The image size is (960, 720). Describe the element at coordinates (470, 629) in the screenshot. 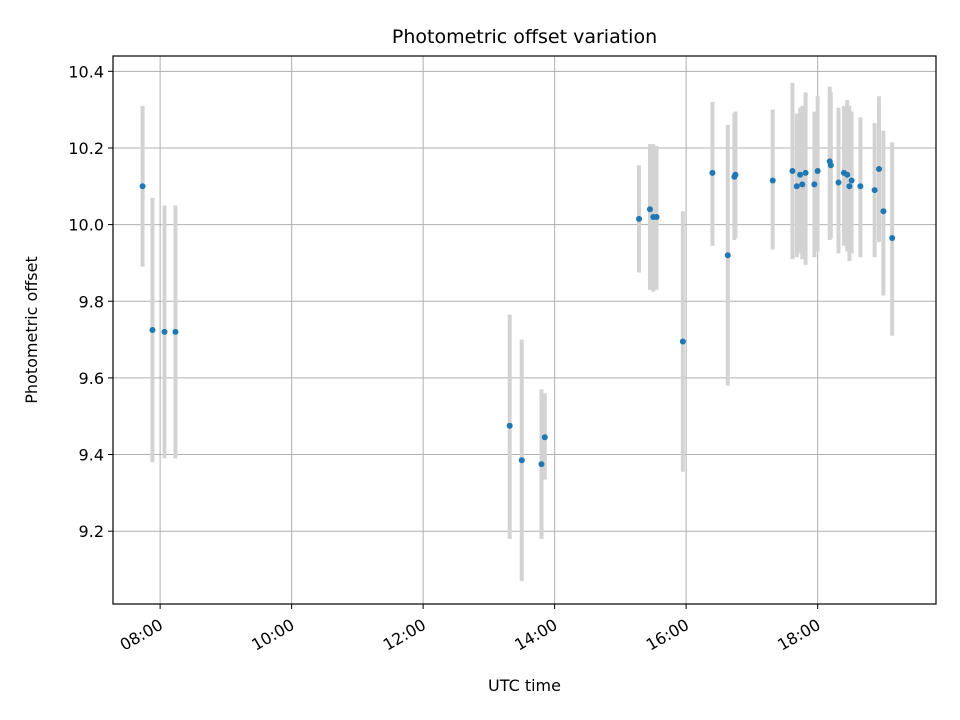

I see `x-ticks: 08:00 10:00 12:00 14:00 16:00 18:00` at that location.